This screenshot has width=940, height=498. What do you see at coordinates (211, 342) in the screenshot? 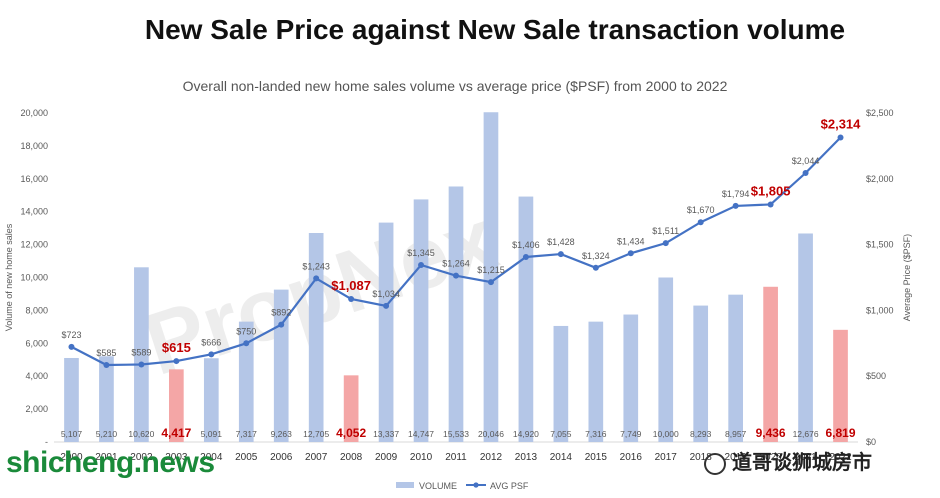
I see `avg-psf-data-label: $666` at bounding box center [211, 342].